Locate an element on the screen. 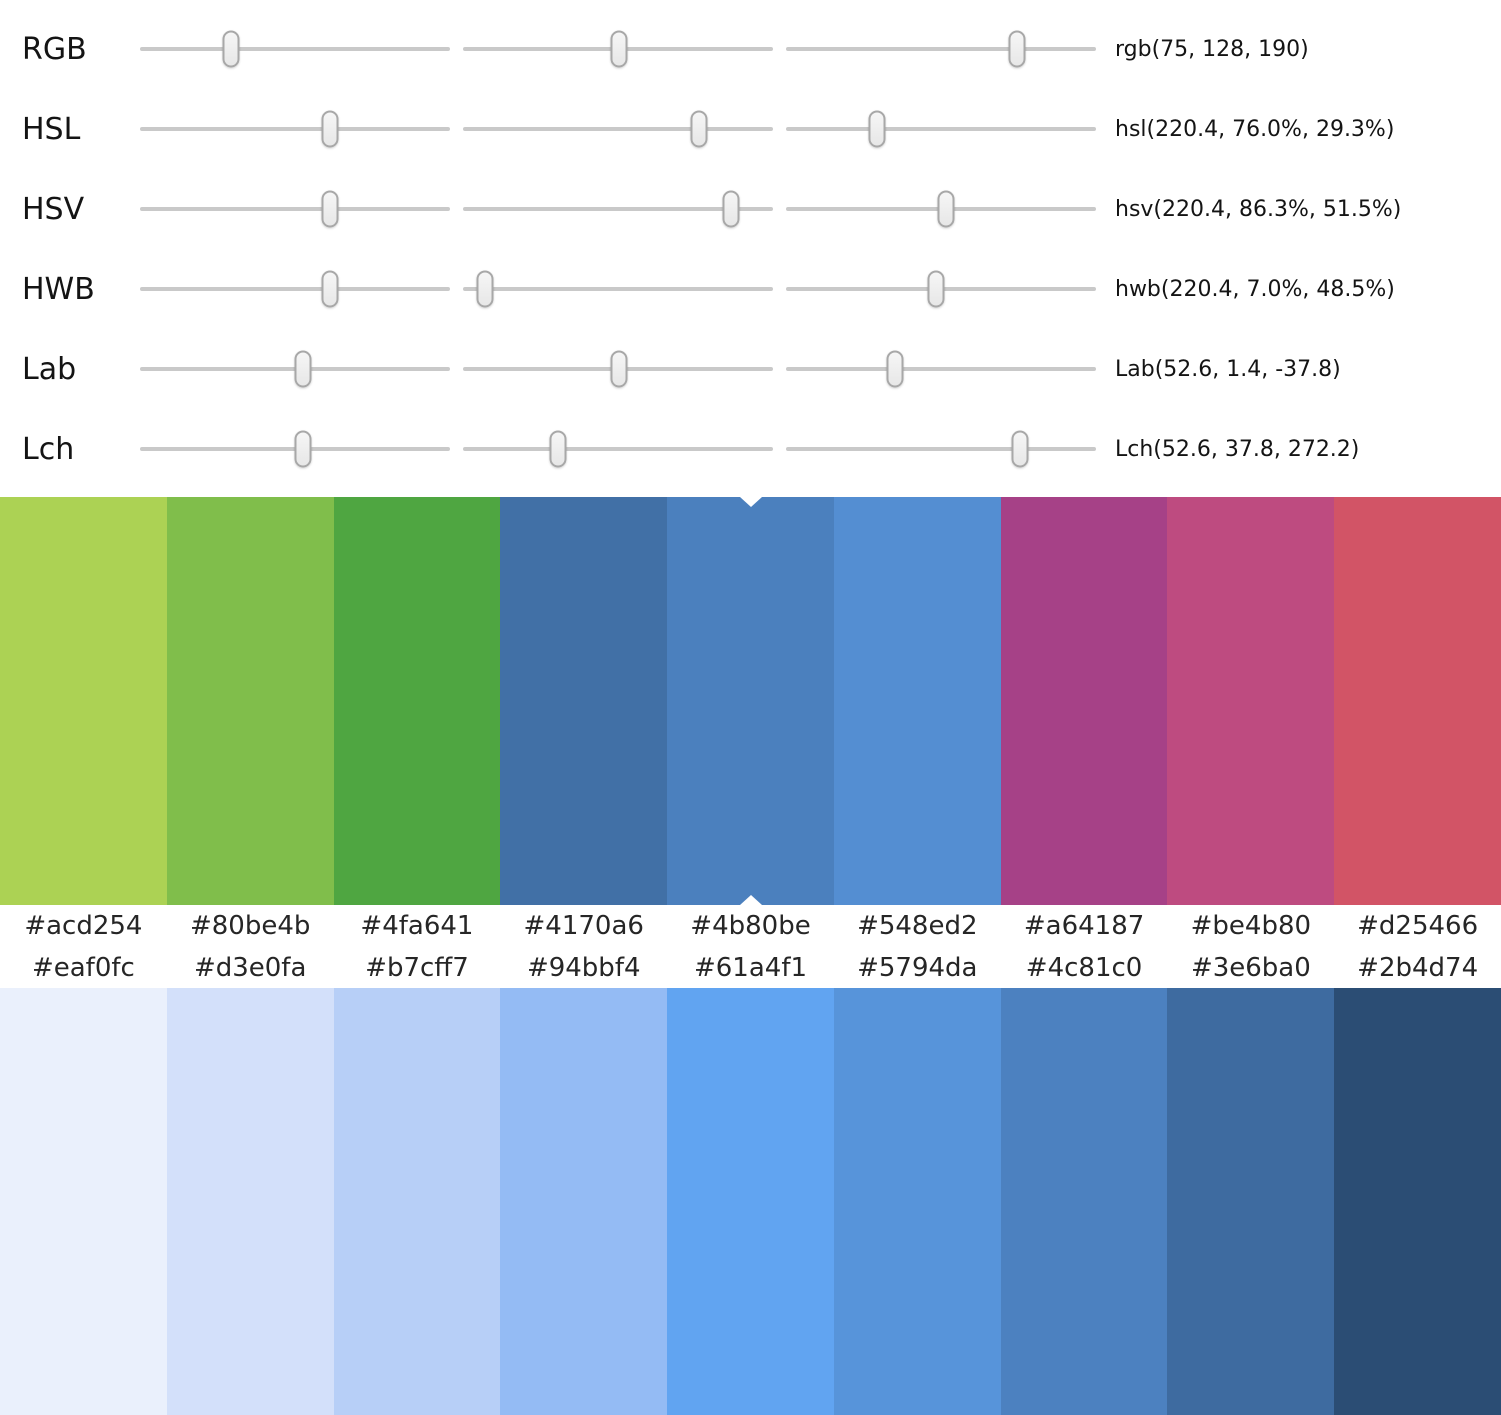 Image resolution: width=1501 pixels, height=1415 pixels. hsl-lightness-slider is located at coordinates (941, 129).